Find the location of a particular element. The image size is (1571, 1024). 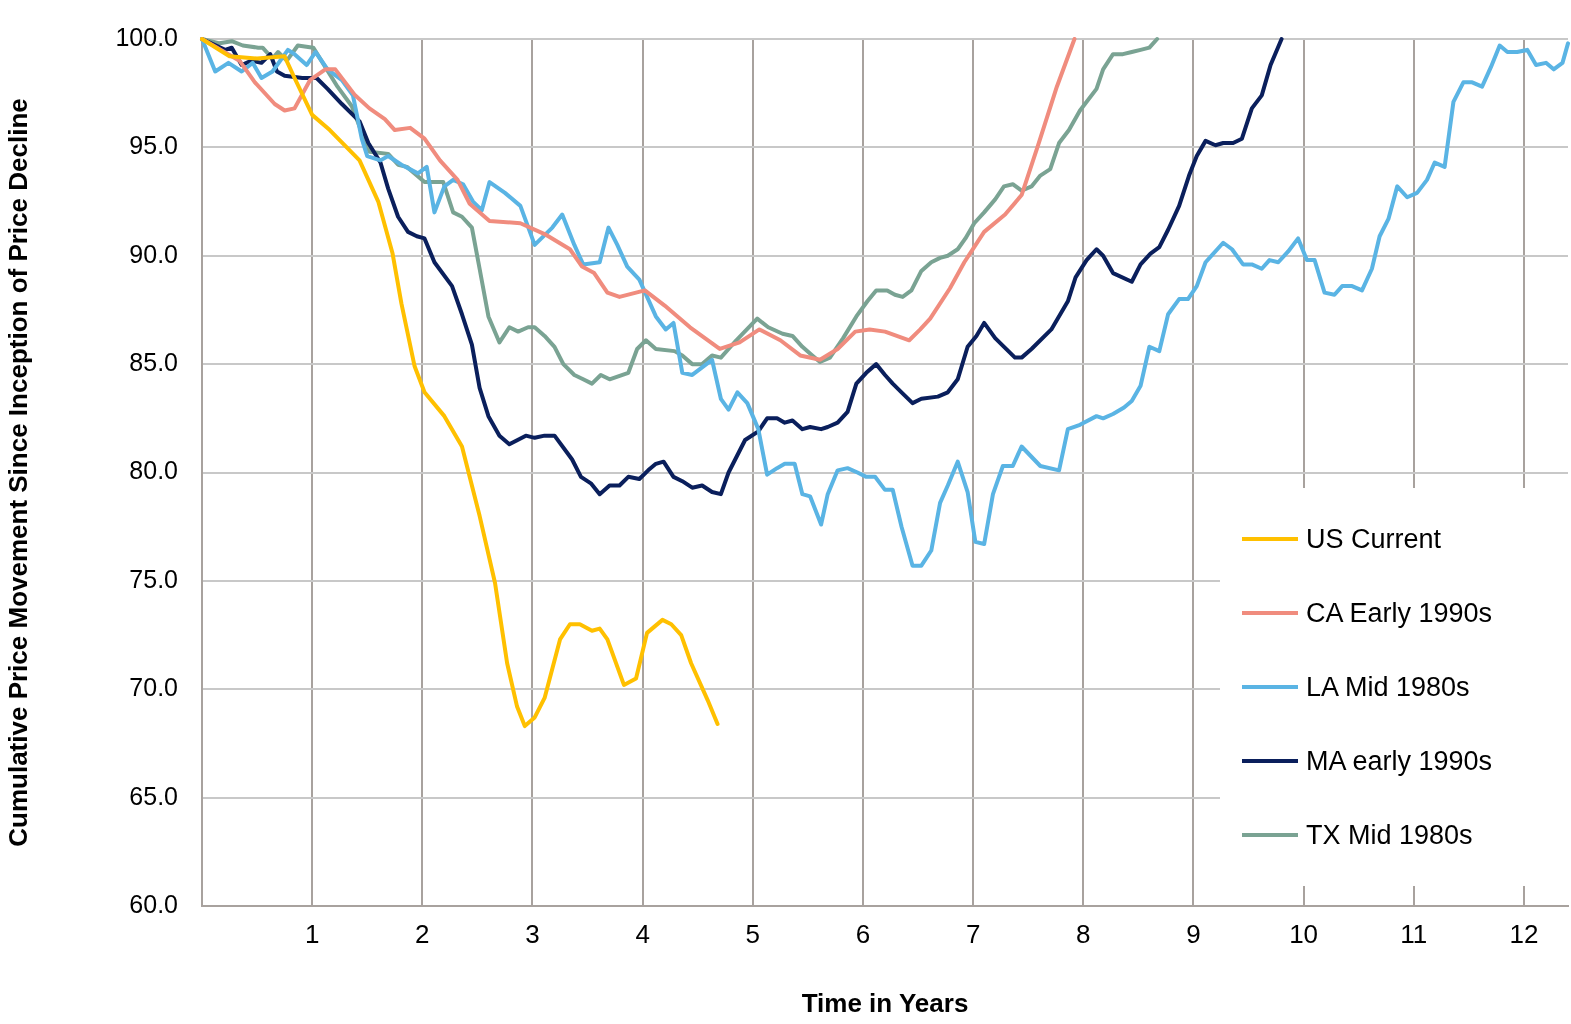

x-tick-label: 3 is located at coordinates (532, 933).